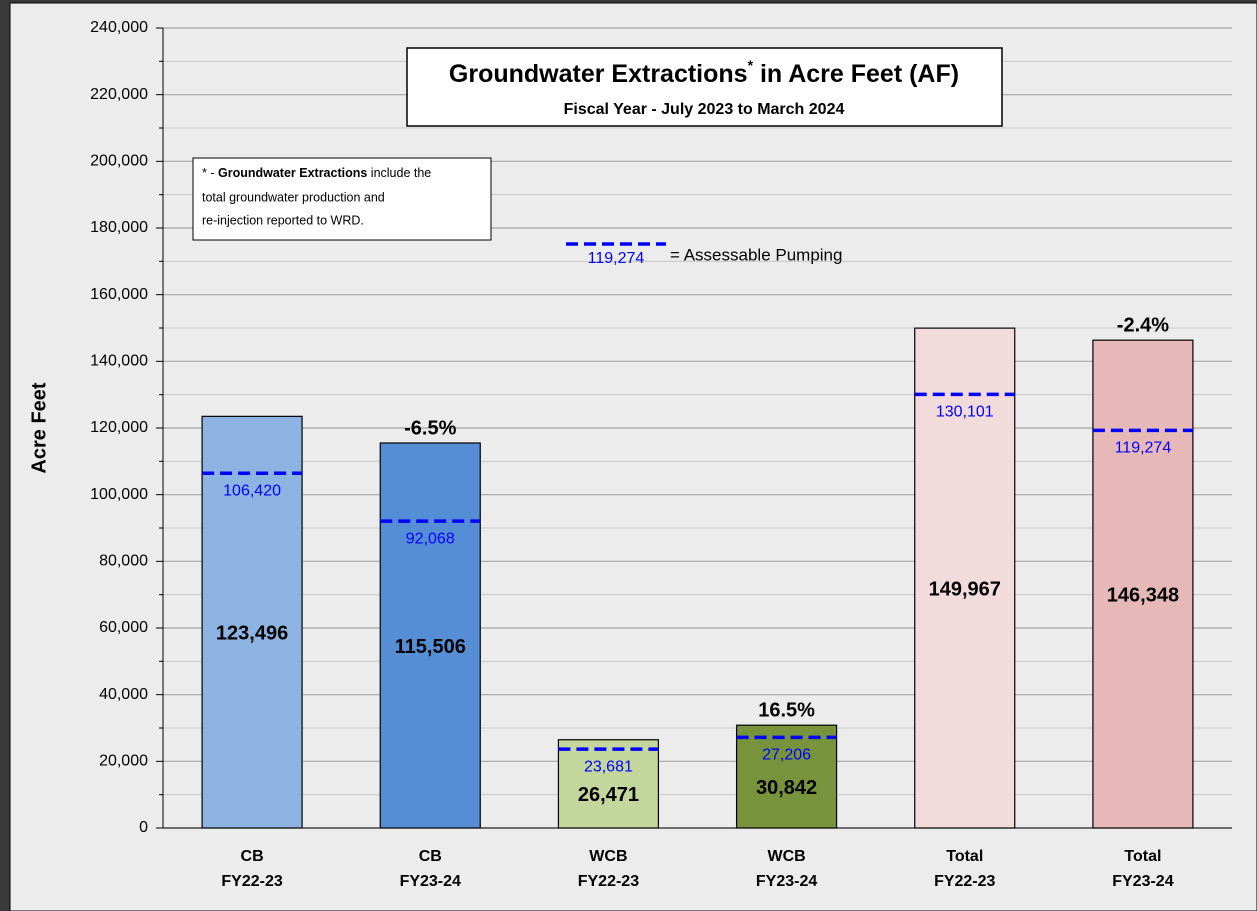 The width and height of the screenshot is (1257, 911). Describe the element at coordinates (430, 538) in the screenshot. I see `assessable-label: 92,068` at that location.